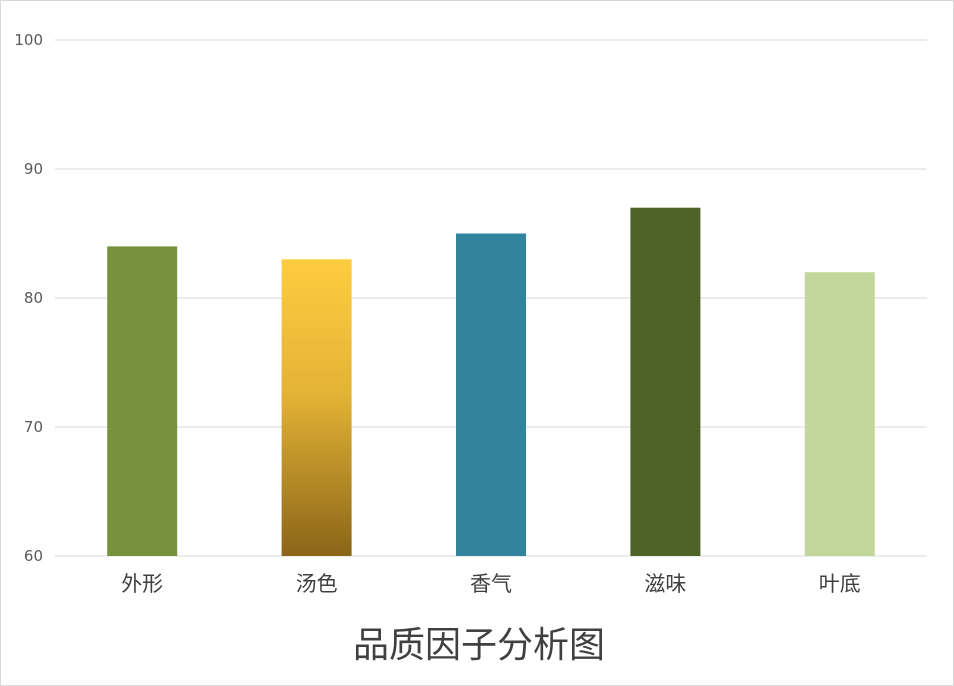 This screenshot has height=686, width=954. I want to click on x-axis: 外形 汤色 香气 滋味 叶底, so click(491, 584).